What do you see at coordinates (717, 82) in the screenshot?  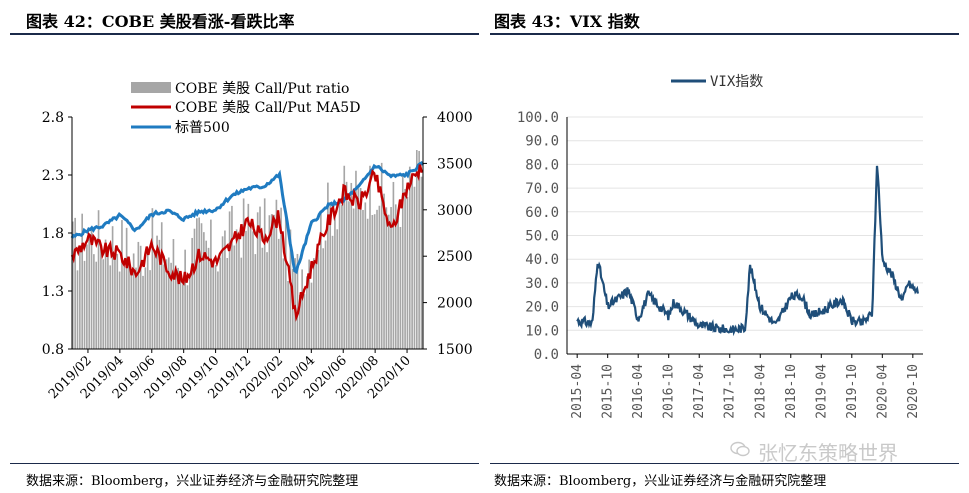 I see `vix-legend: VIX指数` at bounding box center [717, 82].